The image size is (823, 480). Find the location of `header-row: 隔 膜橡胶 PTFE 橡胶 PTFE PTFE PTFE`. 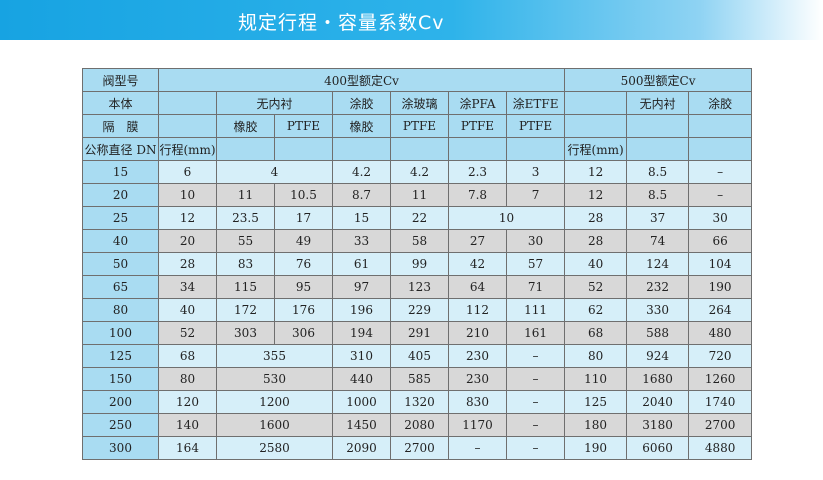

header-row: 隔 膜橡胶 PTFE 橡胶 PTFE PTFE PTFE is located at coordinates (417, 126).